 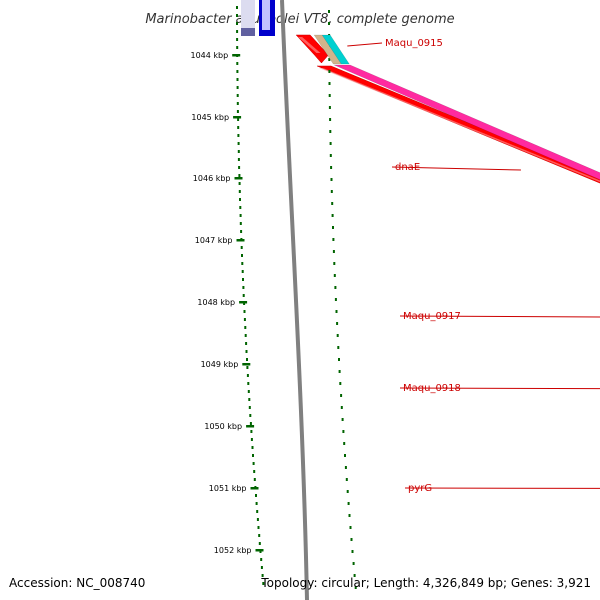 What do you see at coordinates (77, 583) in the screenshot?
I see `accession-text: Accession: NC_008740` at bounding box center [77, 583].